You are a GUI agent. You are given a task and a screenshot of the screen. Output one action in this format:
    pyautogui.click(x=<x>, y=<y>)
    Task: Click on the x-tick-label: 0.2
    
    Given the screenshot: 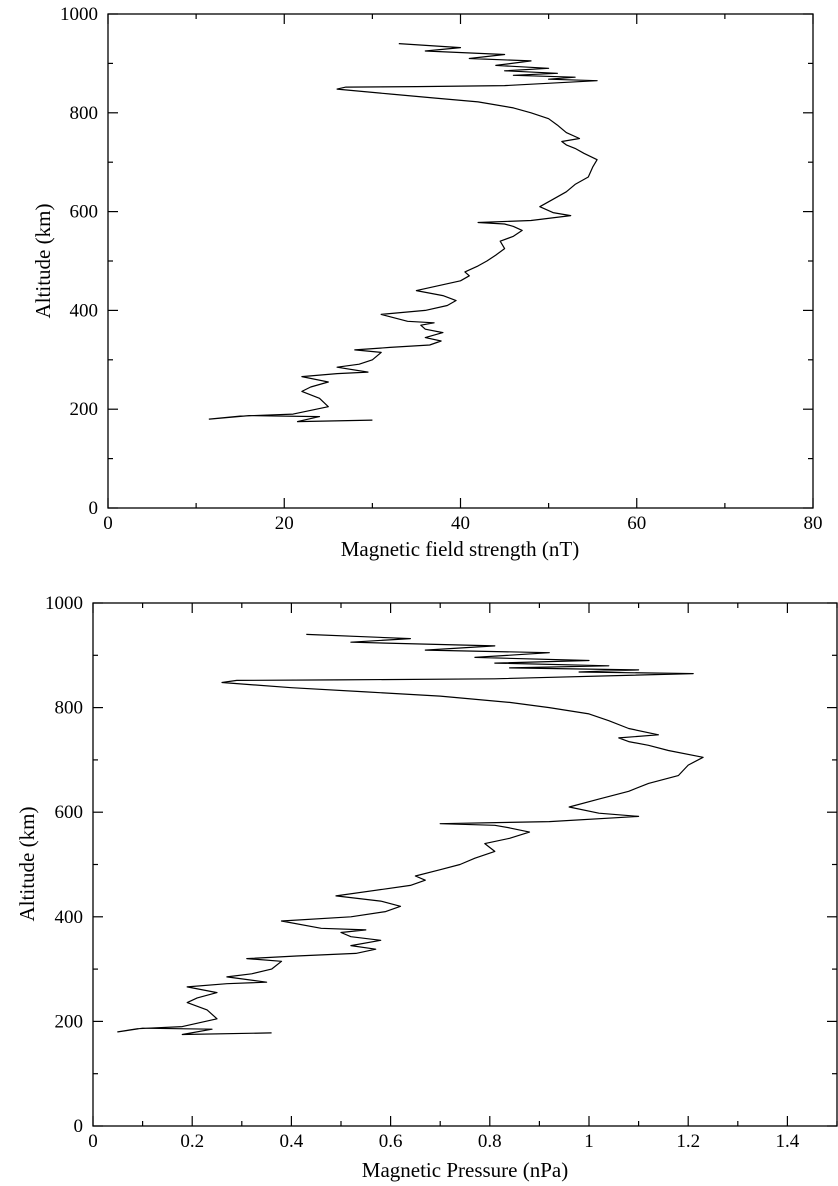 What is the action you would take?
    pyautogui.click(x=192, y=1141)
    